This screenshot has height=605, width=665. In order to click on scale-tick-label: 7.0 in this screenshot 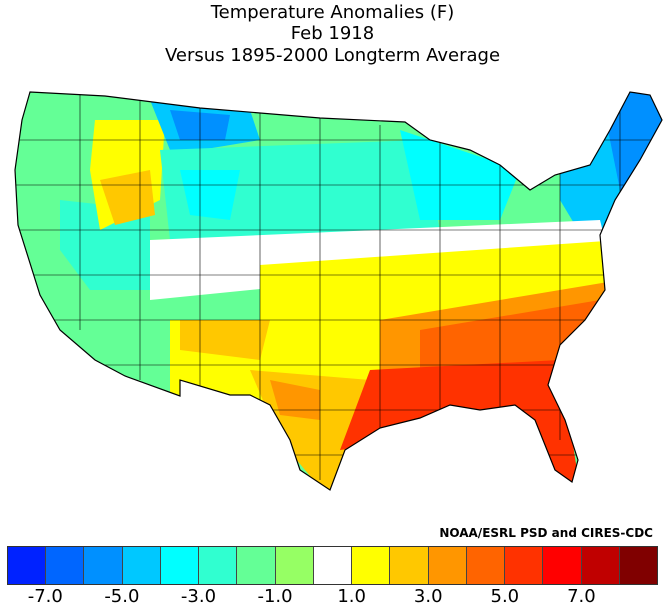, I will do `click(581, 595)`.